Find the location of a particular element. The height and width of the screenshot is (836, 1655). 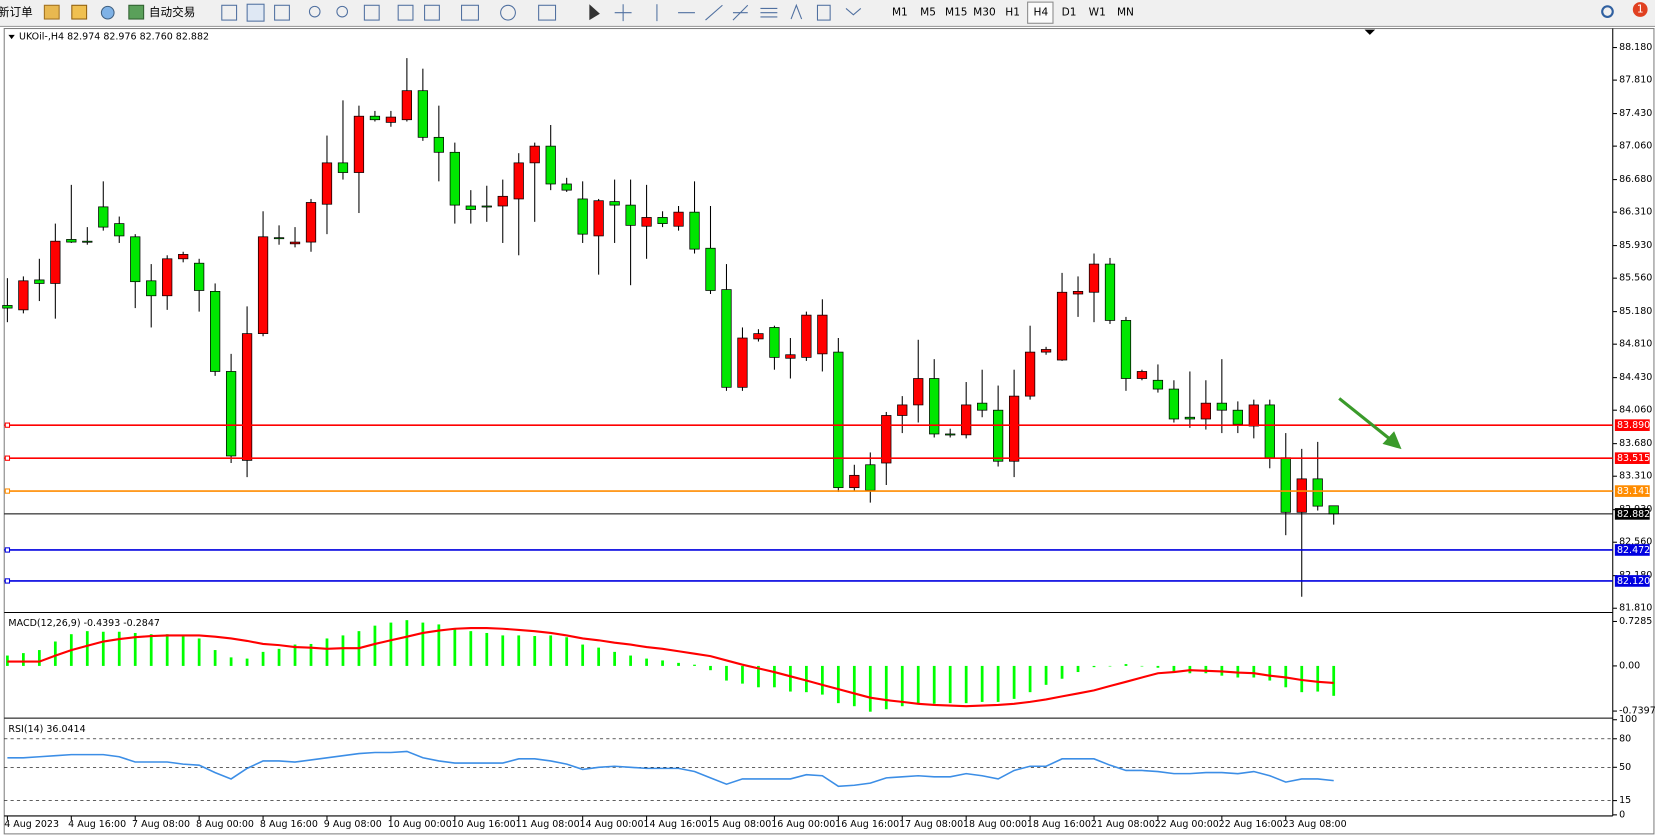

new-order-button: 新订单 is located at coordinates (16, 12).